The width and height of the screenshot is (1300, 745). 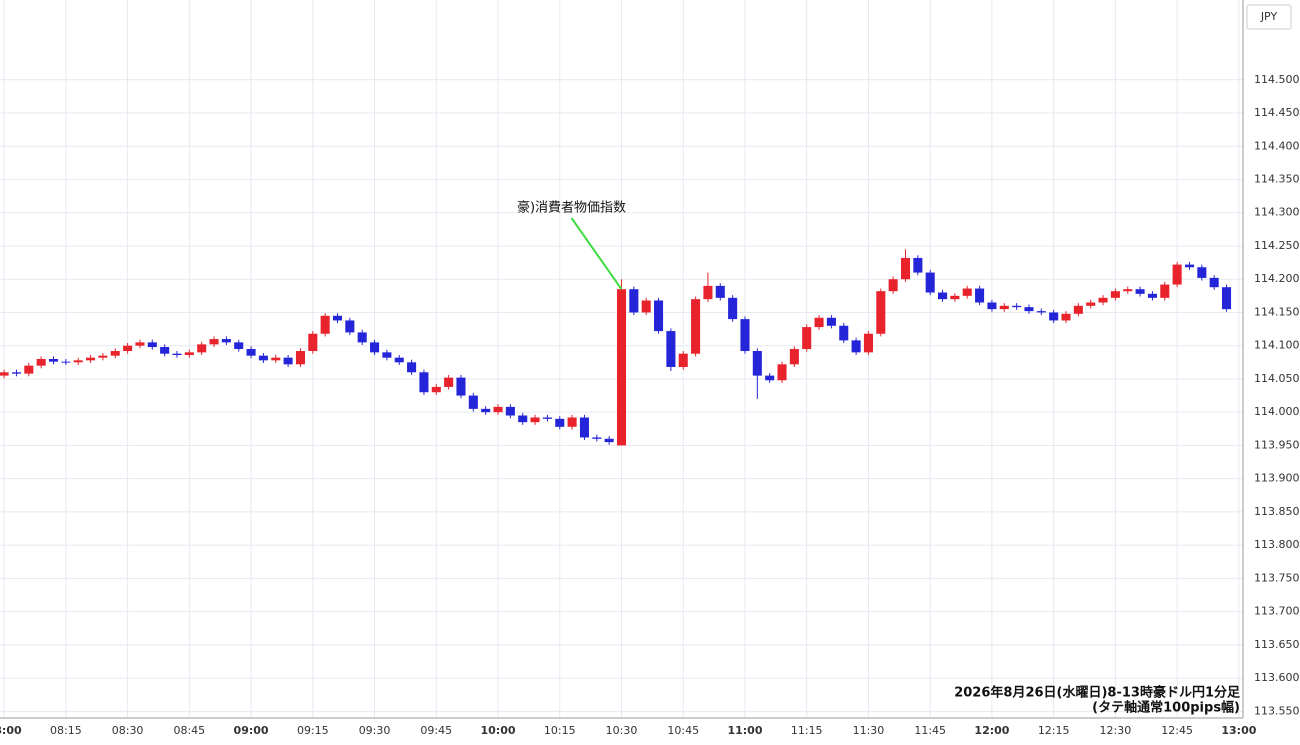 I want to click on x-tick-label: 13:00, so click(x=1238, y=730).